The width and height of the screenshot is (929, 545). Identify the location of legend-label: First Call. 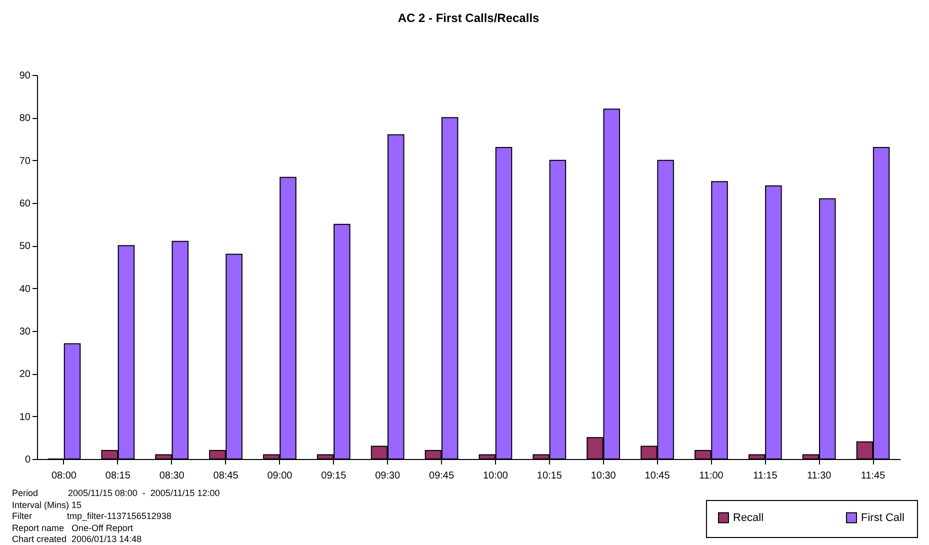
(882, 518).